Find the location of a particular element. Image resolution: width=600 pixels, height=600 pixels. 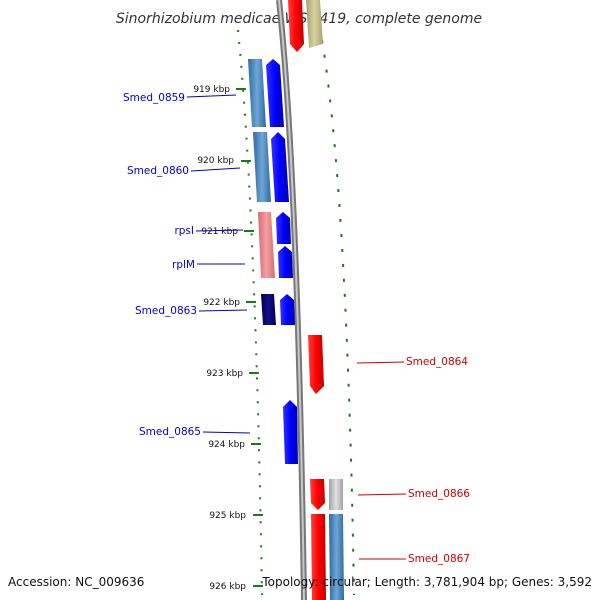

kbp-label-926: 926 kbp is located at coordinates (227, 587).